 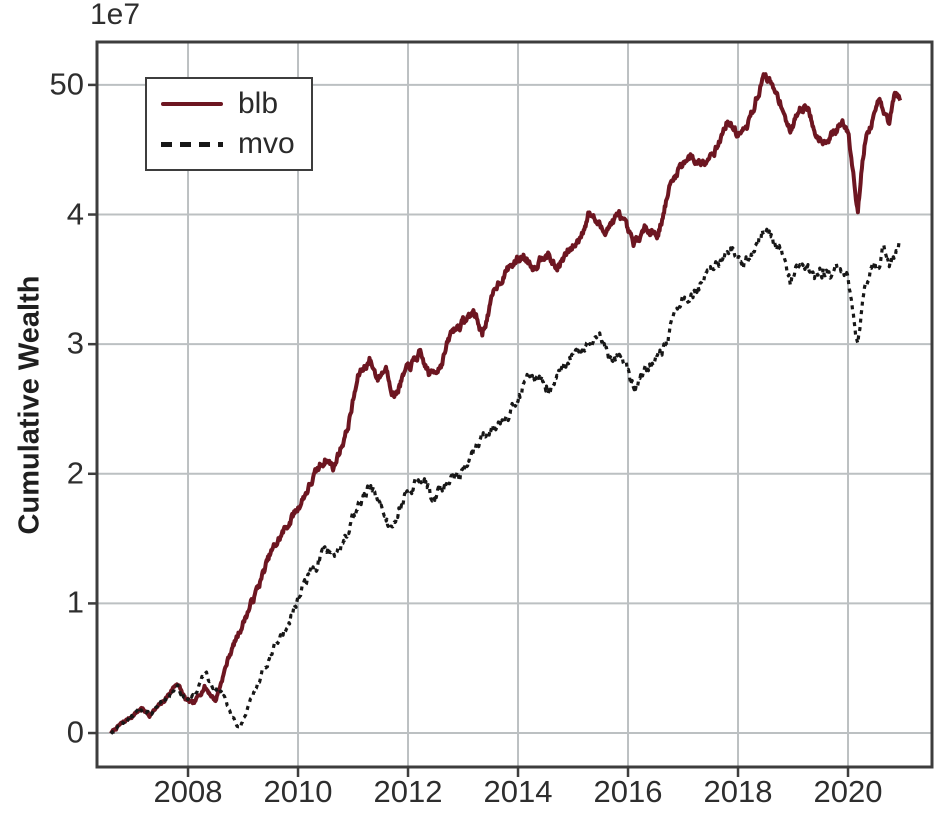 What do you see at coordinates (258, 103) in the screenshot?
I see `legend-label-blb: blb` at bounding box center [258, 103].